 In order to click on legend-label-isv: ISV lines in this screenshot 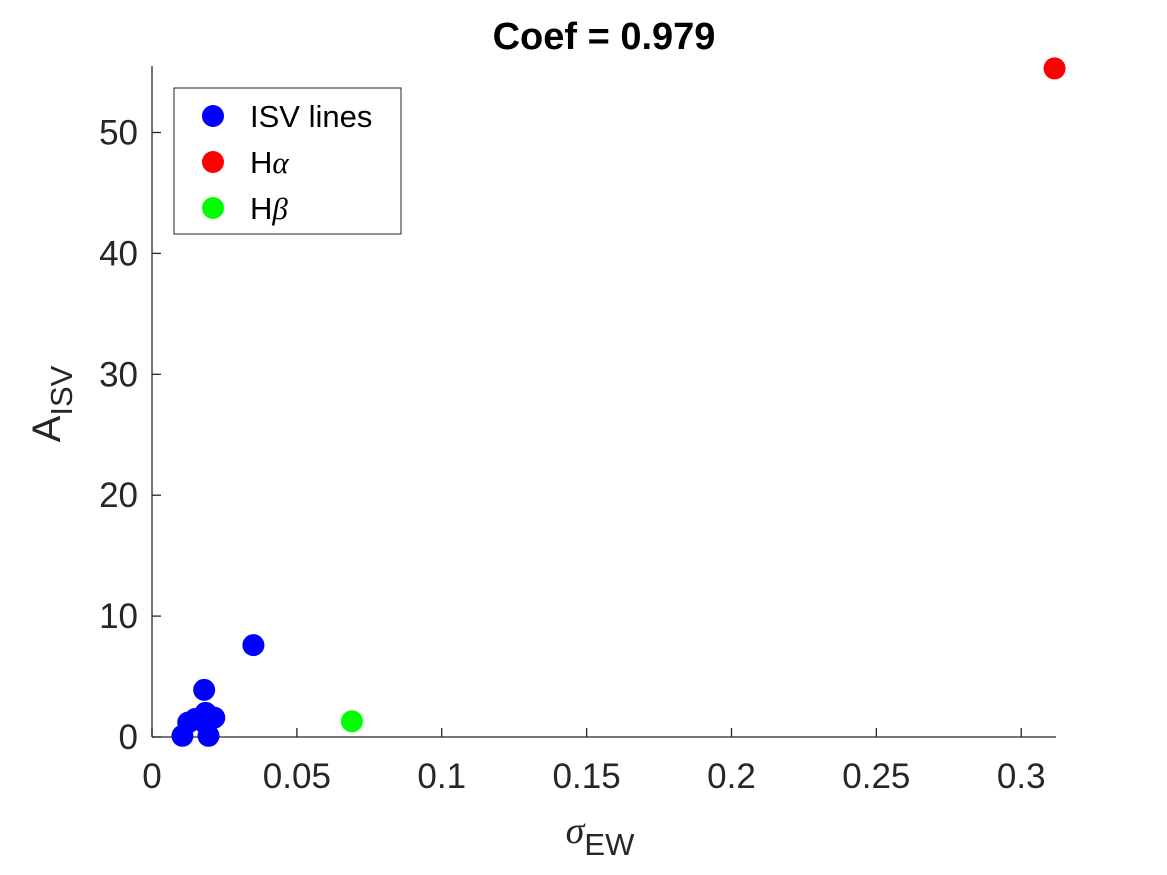, I will do `click(311, 116)`.